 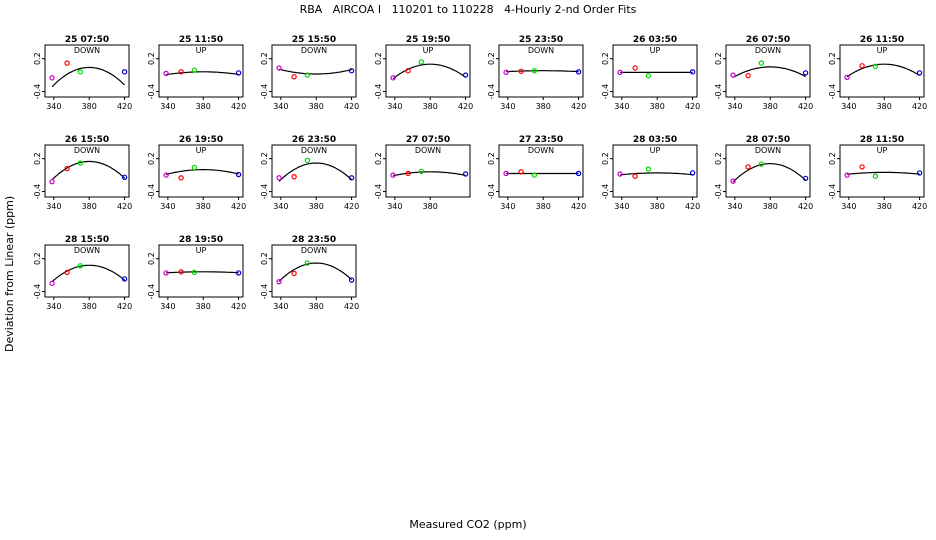 I want to click on panel-title: 28 19:50, so click(x=201, y=240).